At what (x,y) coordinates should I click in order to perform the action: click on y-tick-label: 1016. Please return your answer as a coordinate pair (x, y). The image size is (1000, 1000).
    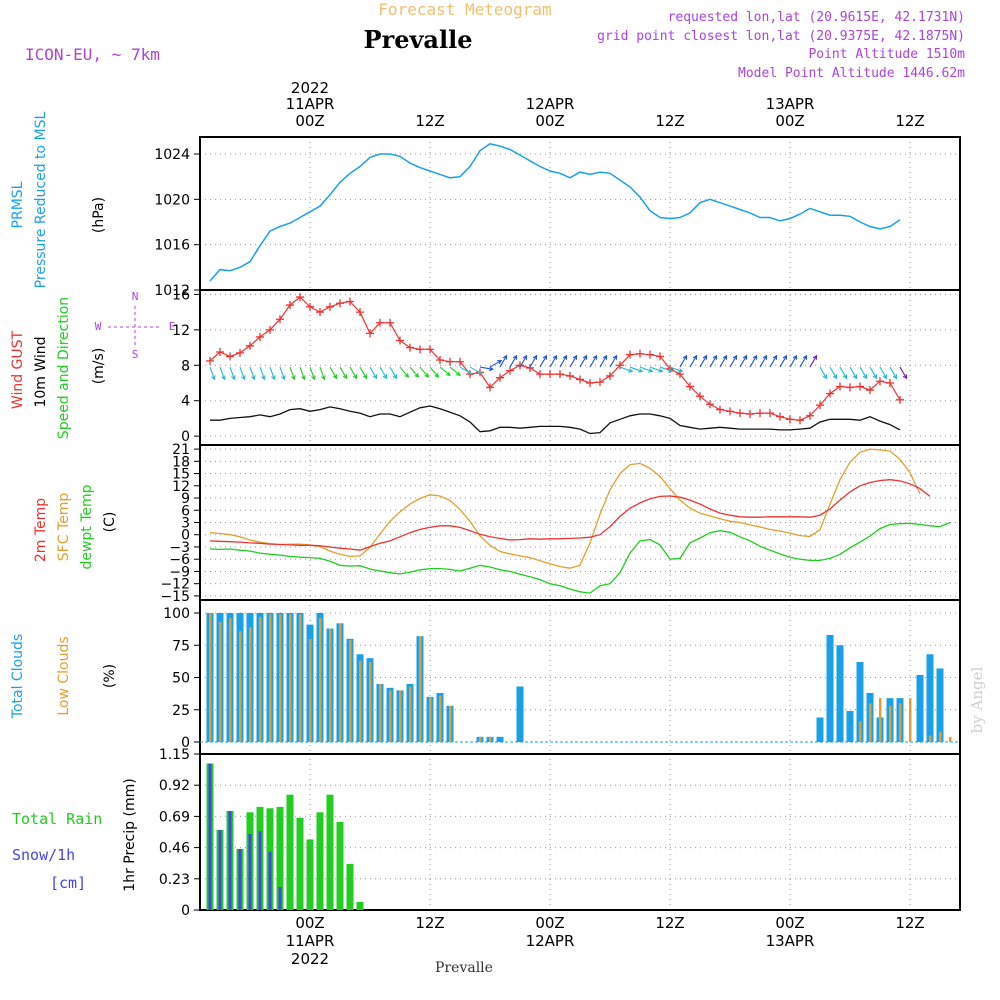
    Looking at the image, I should click on (172, 246).